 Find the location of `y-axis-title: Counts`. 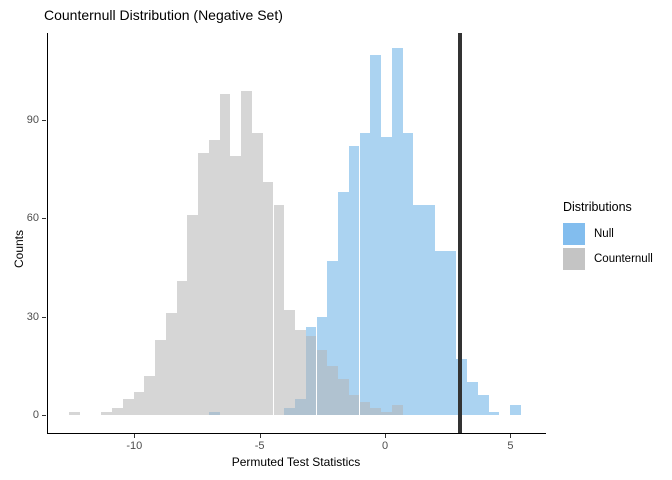

y-axis-title: Counts is located at coordinates (19, 248).